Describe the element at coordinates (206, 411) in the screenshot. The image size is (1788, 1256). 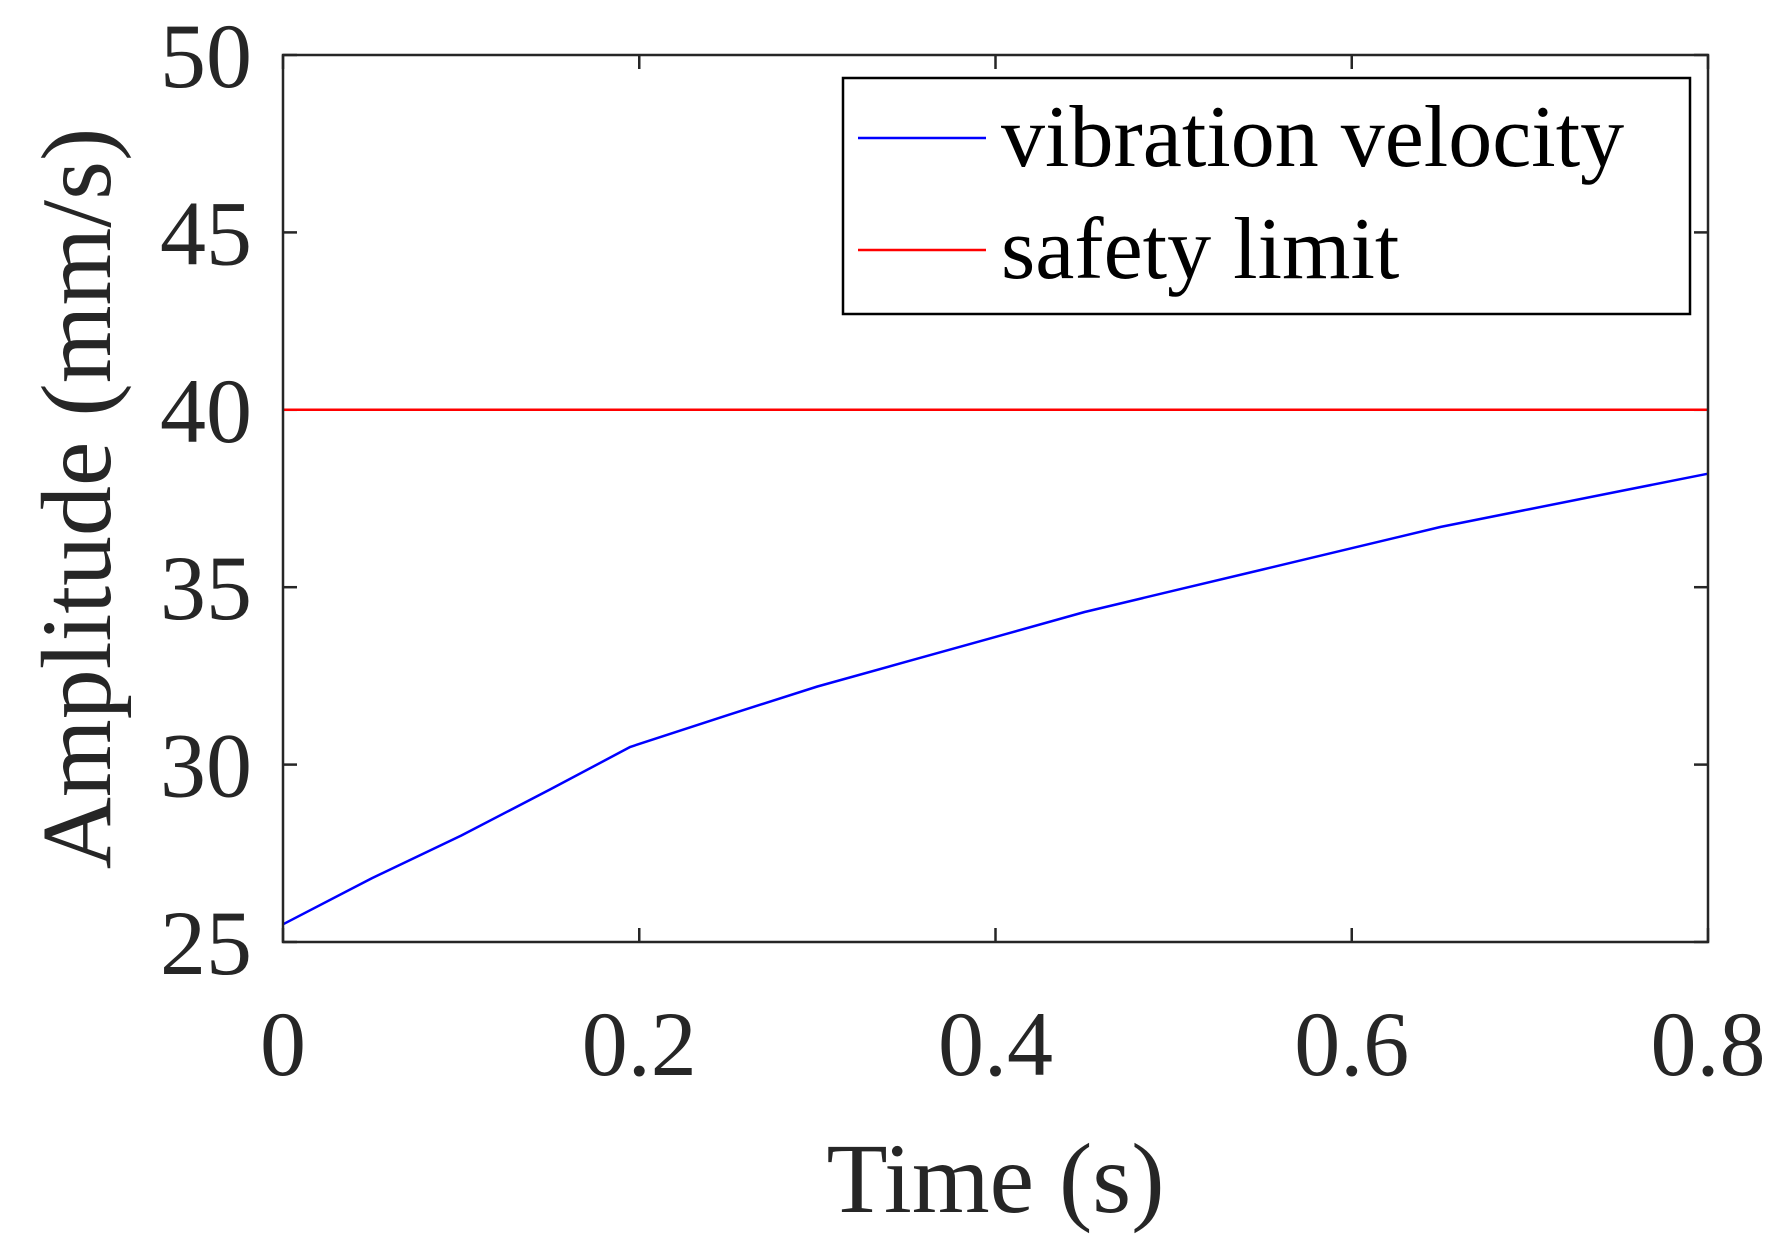
I see `y-tick-label: 40` at that location.